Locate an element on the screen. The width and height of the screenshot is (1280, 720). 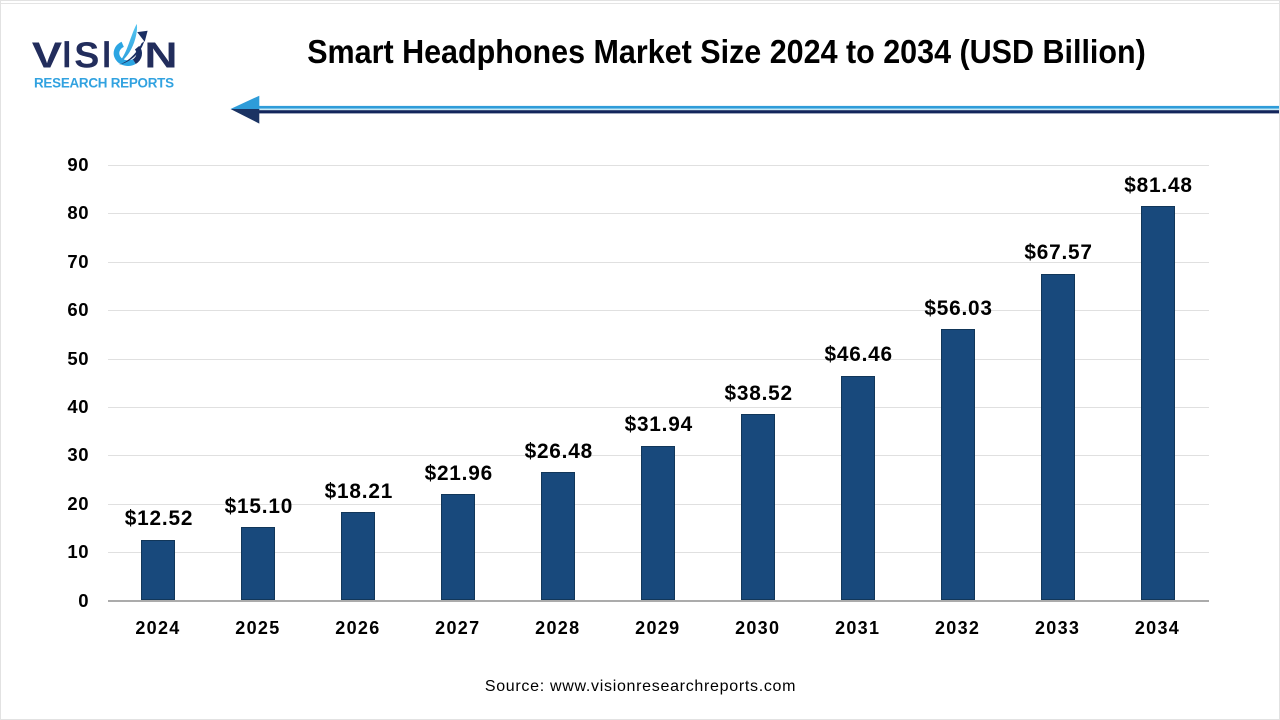
svg-text: V is located at coordinates (47, 54).